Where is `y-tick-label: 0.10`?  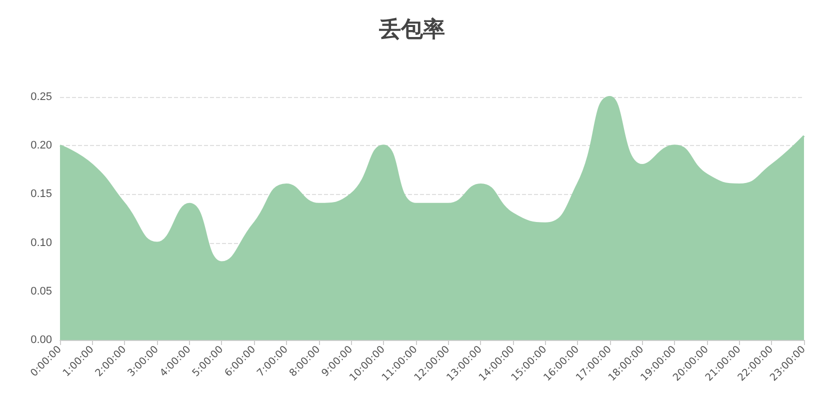
y-tick-label: 0.10 is located at coordinates (41, 242).